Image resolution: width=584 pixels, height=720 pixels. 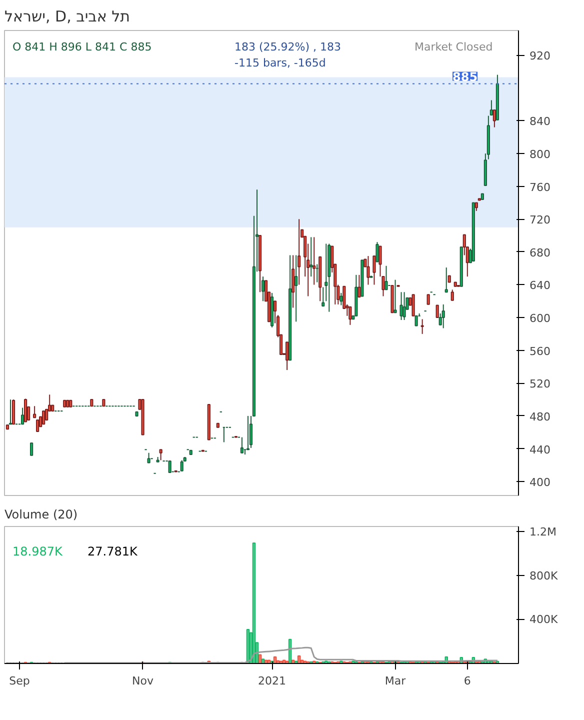 What do you see at coordinates (19, 681) in the screenshot?
I see `x-tick-label: Sep` at bounding box center [19, 681].